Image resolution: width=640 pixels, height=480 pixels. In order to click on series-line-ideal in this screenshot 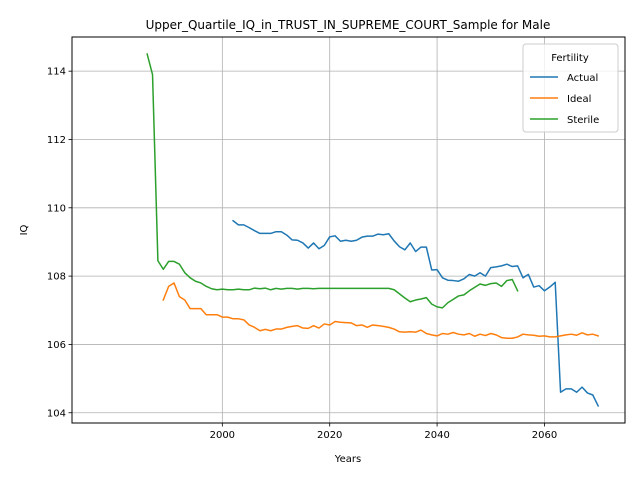, I will do `click(381, 311)`.